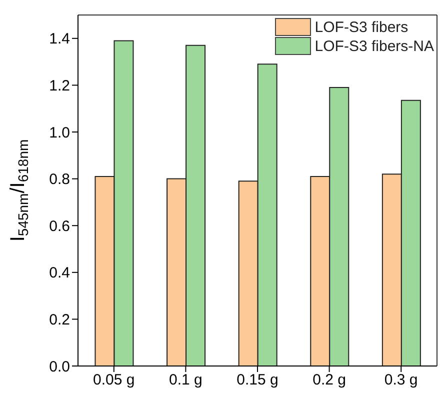  What do you see at coordinates (59, 39) in the screenshot?
I see `y-tick-label: 1.4` at bounding box center [59, 39].